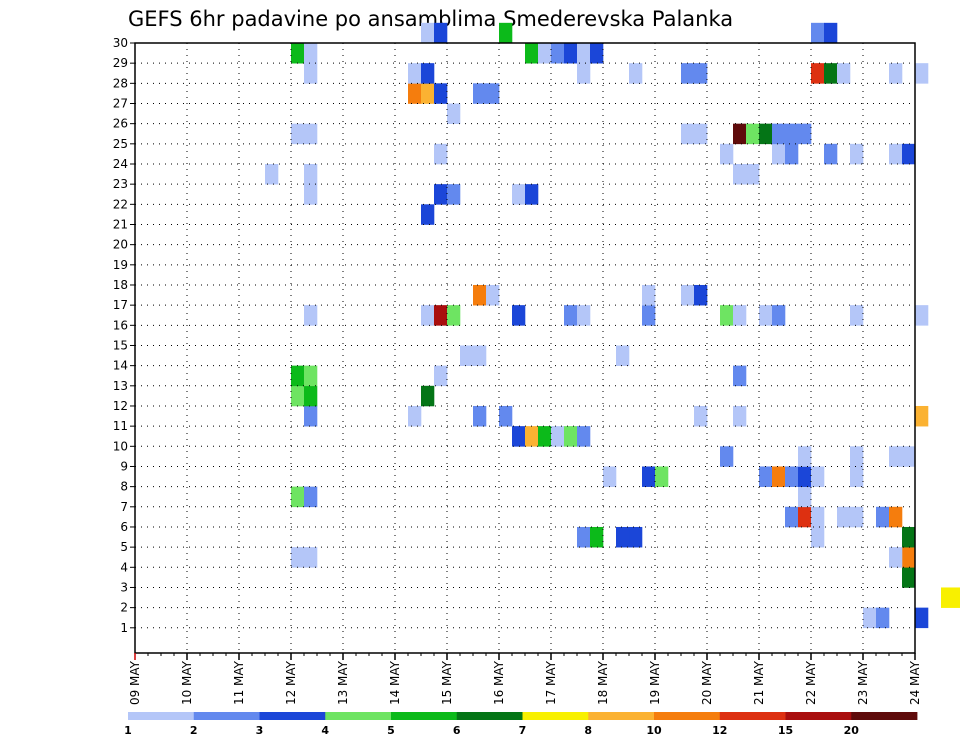 The height and width of the screenshot is (742, 960). Describe the element at coordinates (343, 682) in the screenshot. I see `x-tick-label-4: 13 MAY` at that location.